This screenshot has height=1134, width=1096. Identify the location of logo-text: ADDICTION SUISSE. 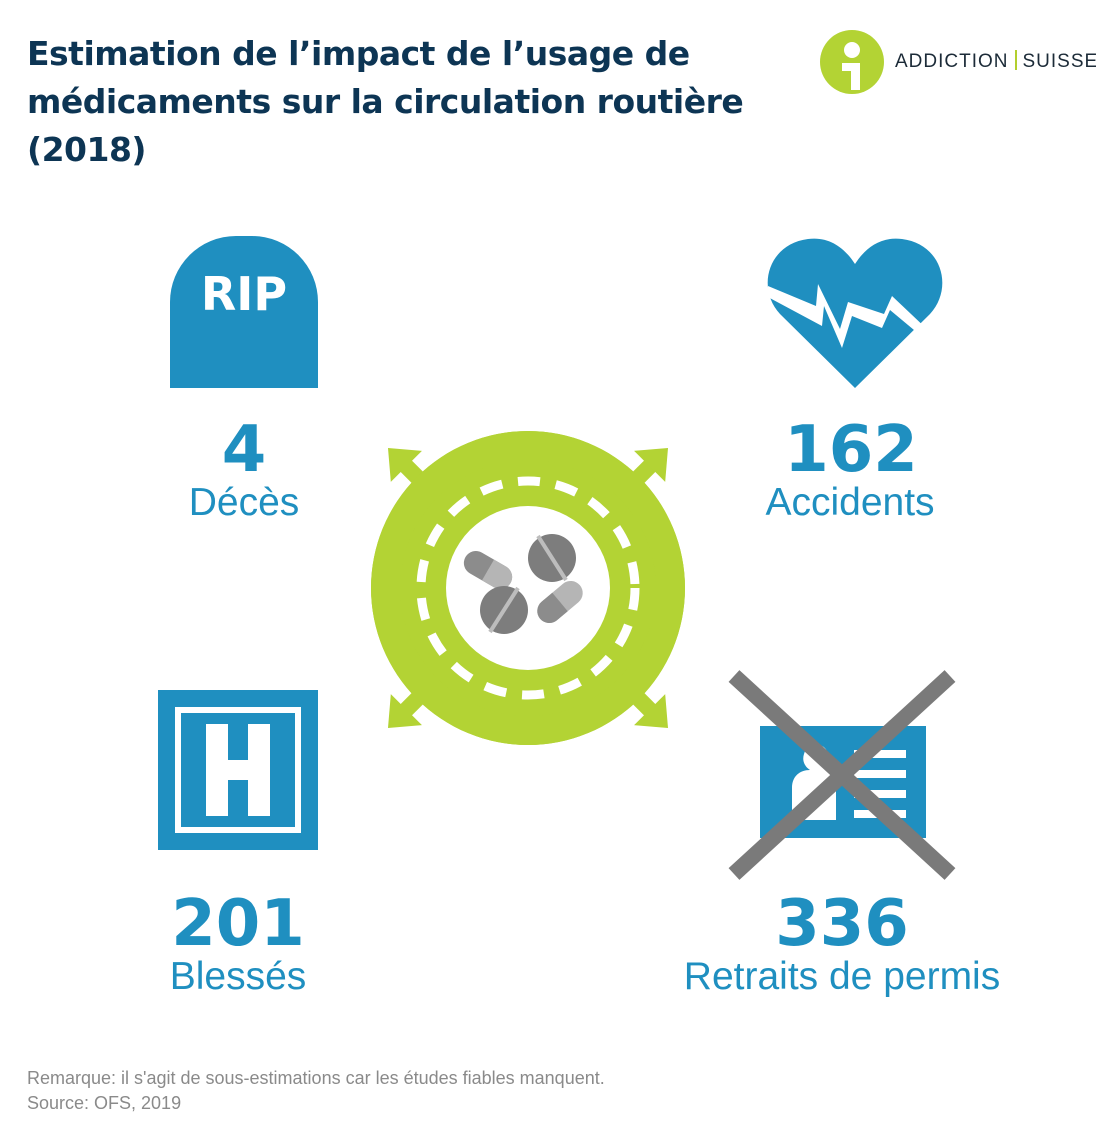
(995, 61).